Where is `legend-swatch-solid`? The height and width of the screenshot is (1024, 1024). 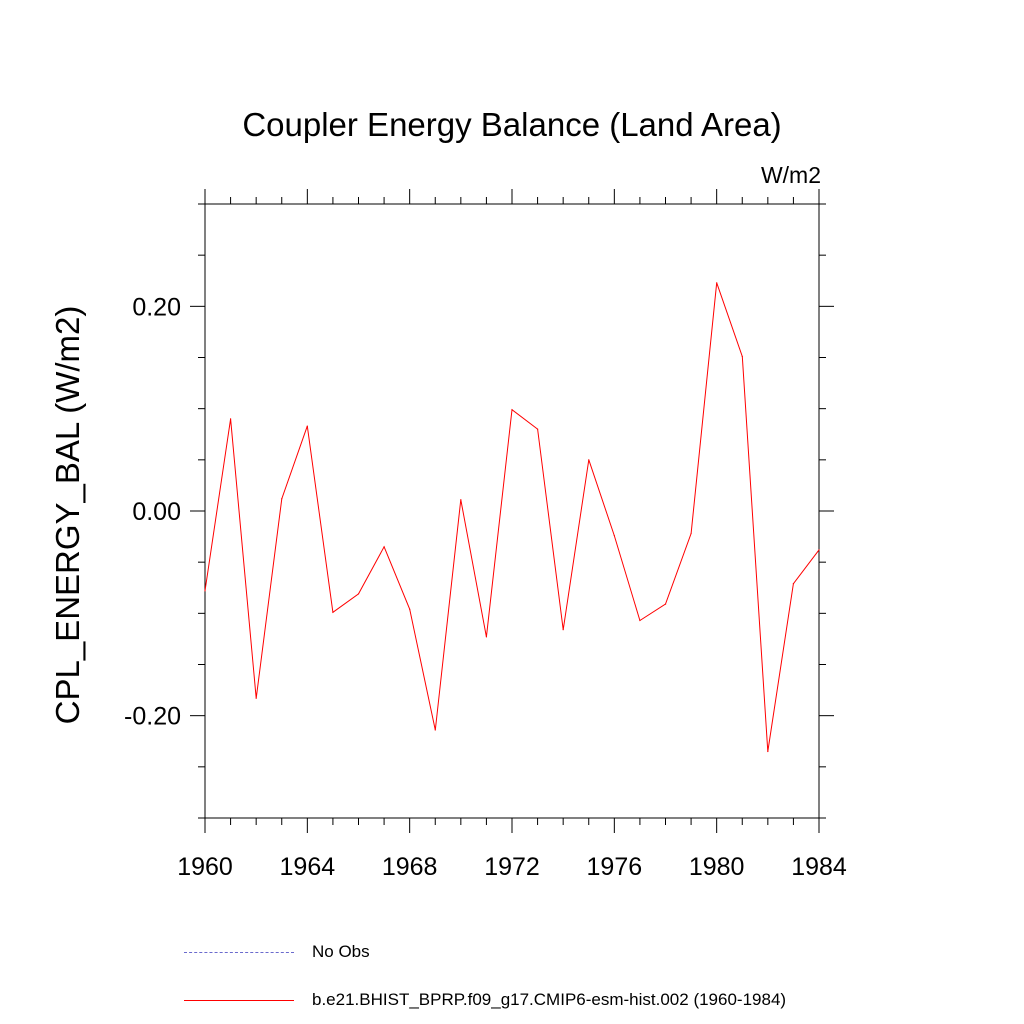
legend-swatch-solid is located at coordinates (239, 1000).